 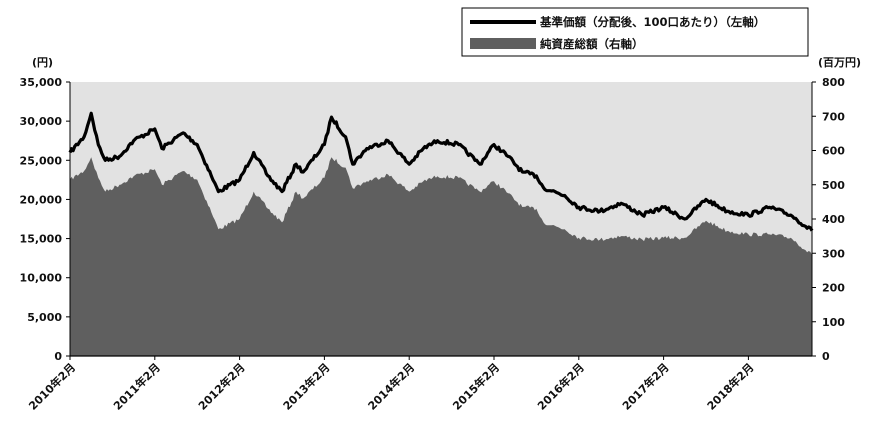 I want to click on right-tick-label: 500, so click(x=833, y=185).